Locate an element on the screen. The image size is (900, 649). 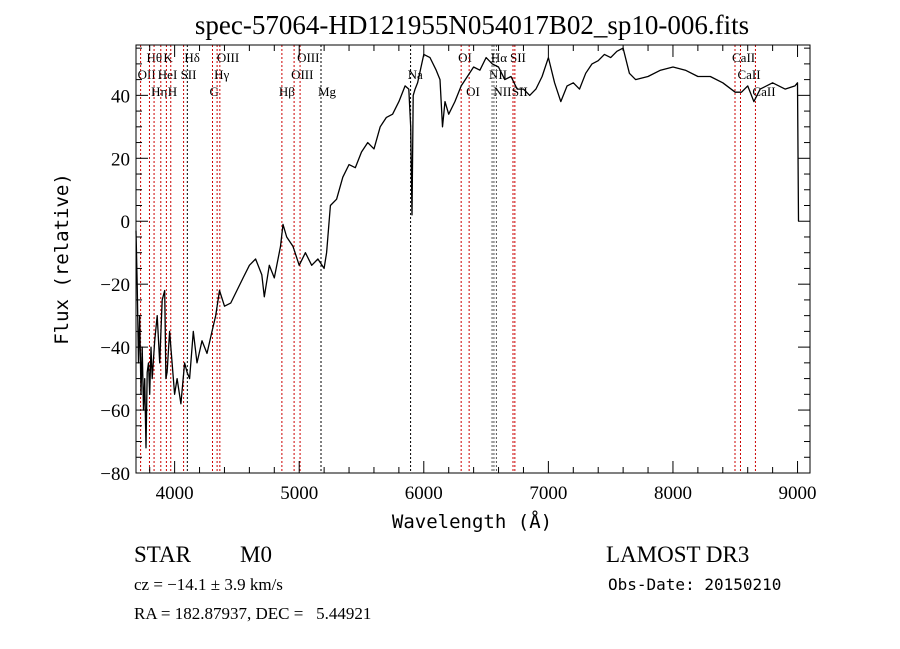
line-marker-label: Hδ is located at coordinates (192, 57).